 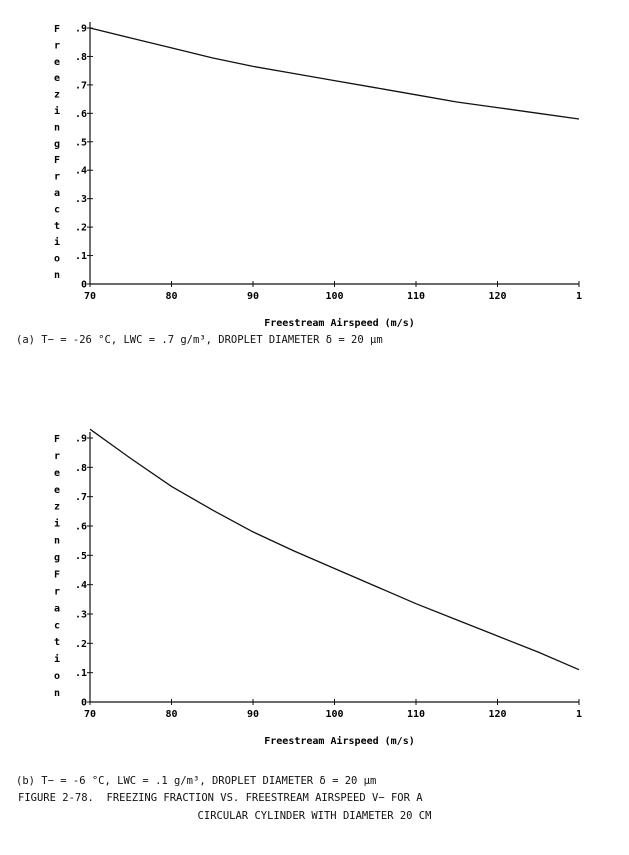 I want to click on chart-b-ylabel-letter: z, so click(x=57, y=507).